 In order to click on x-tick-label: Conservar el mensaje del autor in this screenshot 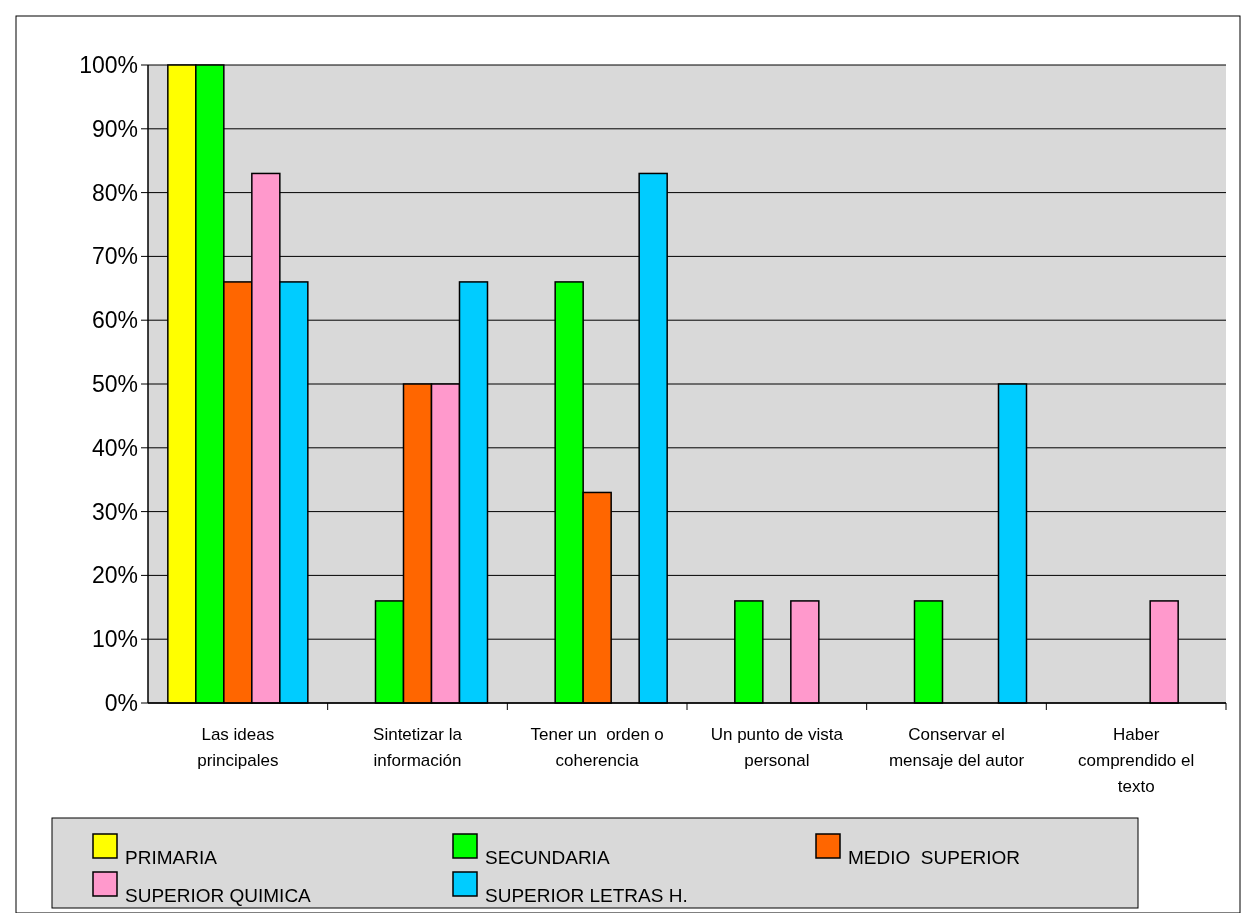, I will do `click(956, 747)`.